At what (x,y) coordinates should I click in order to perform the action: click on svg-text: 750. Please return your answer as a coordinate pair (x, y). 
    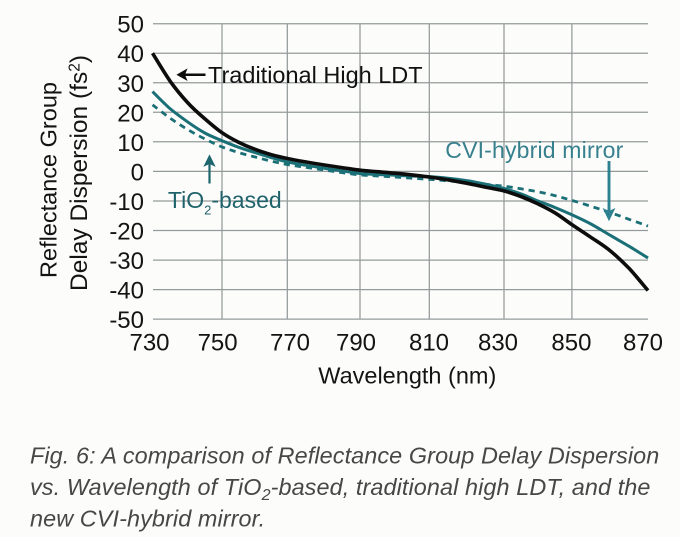
    Looking at the image, I should click on (218, 343).